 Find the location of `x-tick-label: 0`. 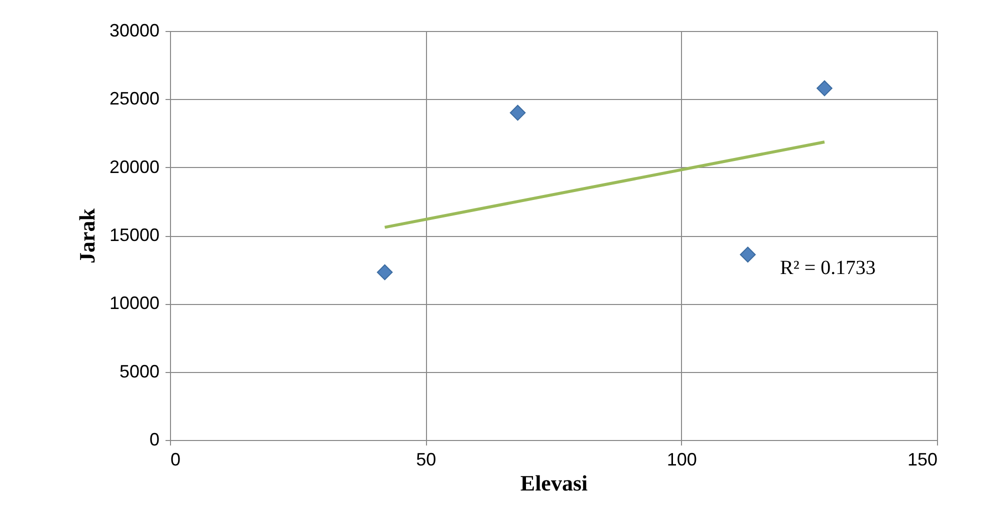

x-tick-label: 0 is located at coordinates (175, 460).